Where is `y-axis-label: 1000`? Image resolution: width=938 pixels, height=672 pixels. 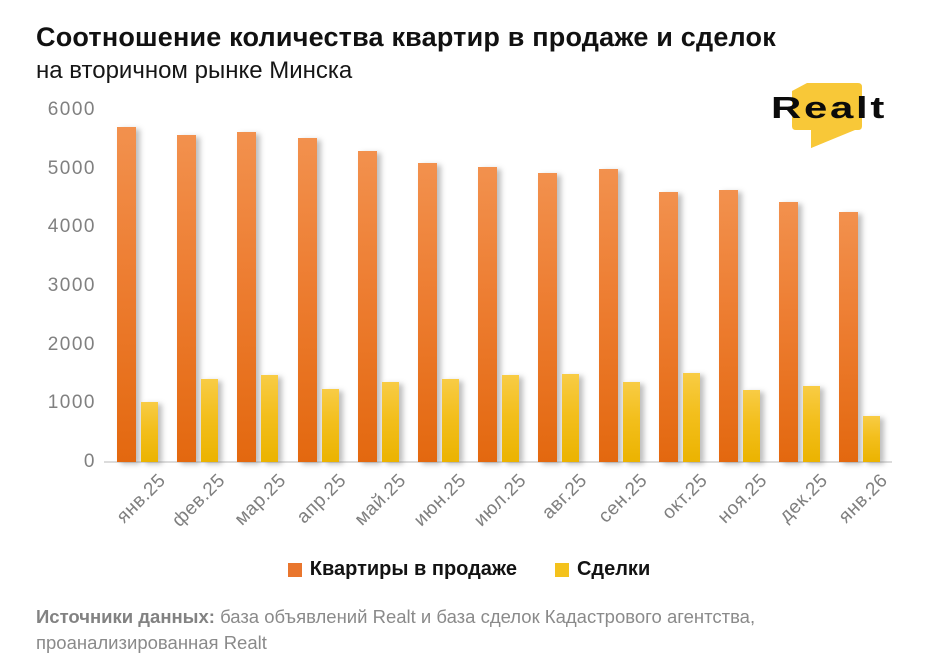
y-axis-label: 1000 is located at coordinates (71, 403).